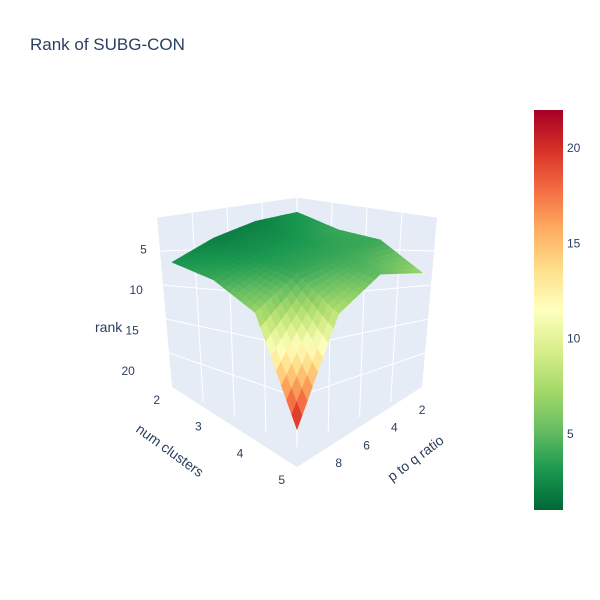 Image resolution: width=600 pixels, height=600 pixels. Describe the element at coordinates (574, 243) in the screenshot. I see `colorbar-tick-label: 15` at that location.